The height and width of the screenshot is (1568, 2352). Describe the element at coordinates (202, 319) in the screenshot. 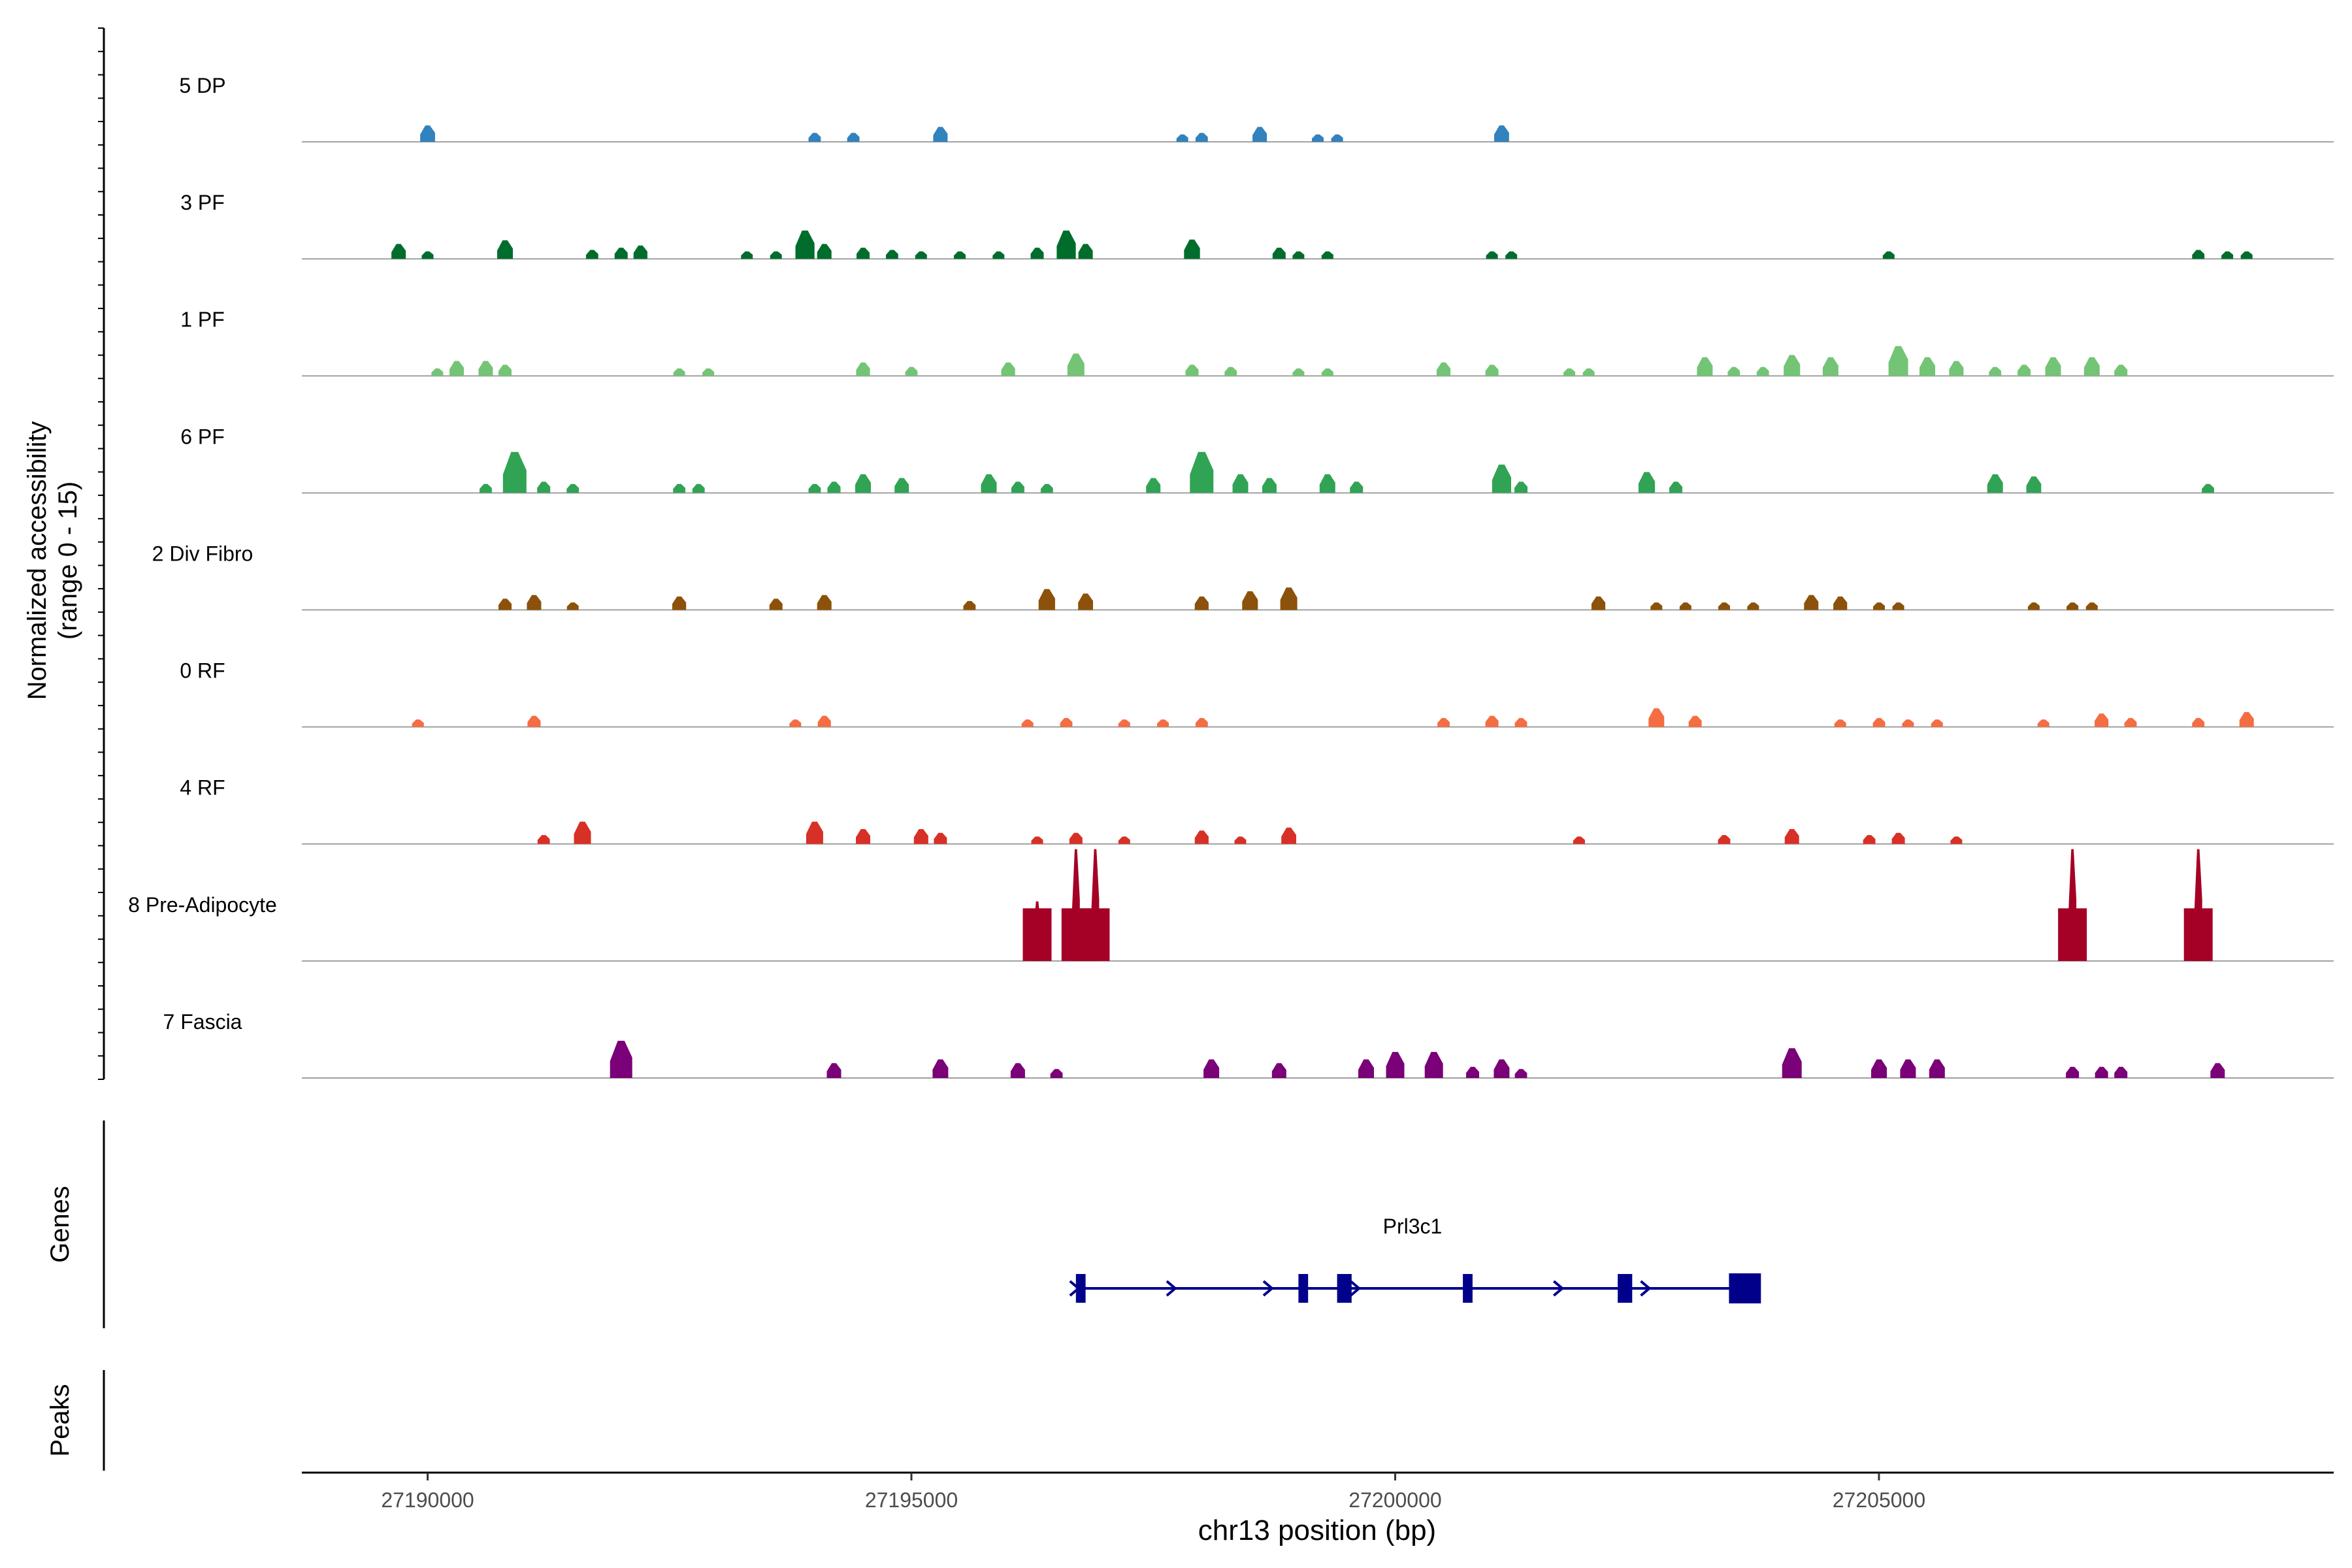

I see `track-label: 1 PF` at that location.